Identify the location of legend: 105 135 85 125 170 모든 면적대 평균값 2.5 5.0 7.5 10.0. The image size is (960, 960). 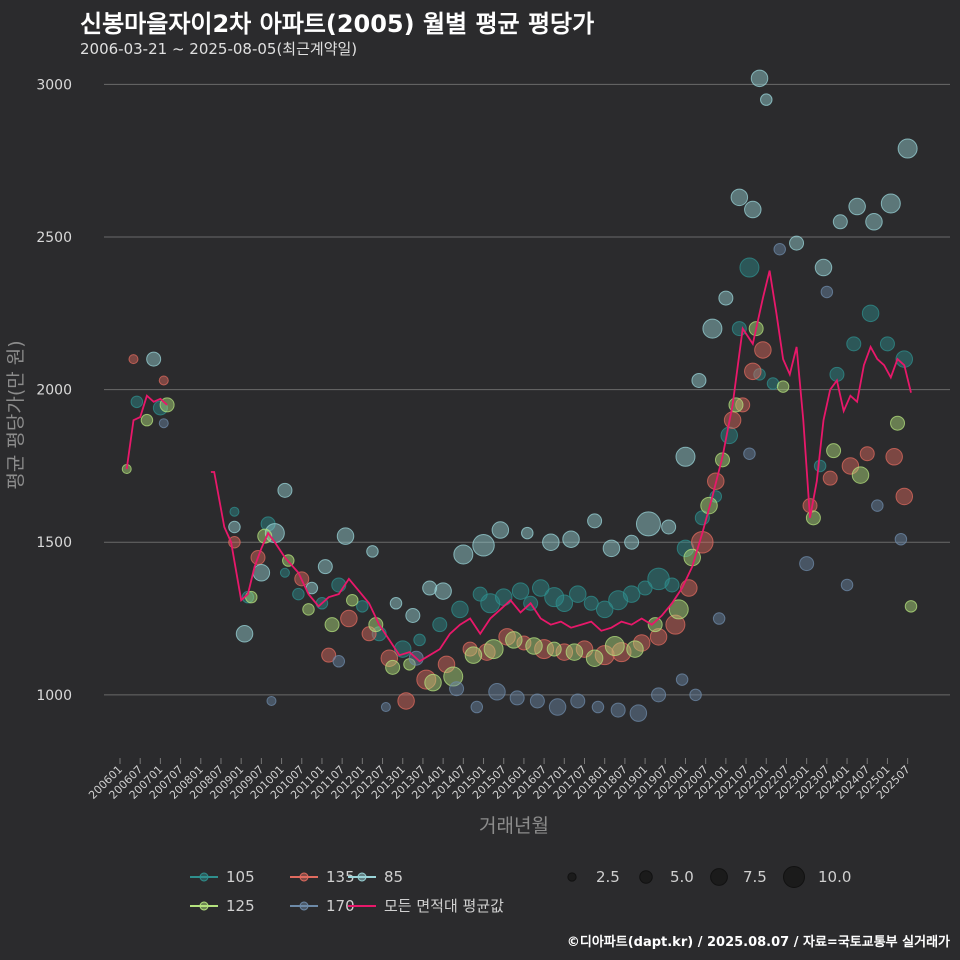
(520, 890).